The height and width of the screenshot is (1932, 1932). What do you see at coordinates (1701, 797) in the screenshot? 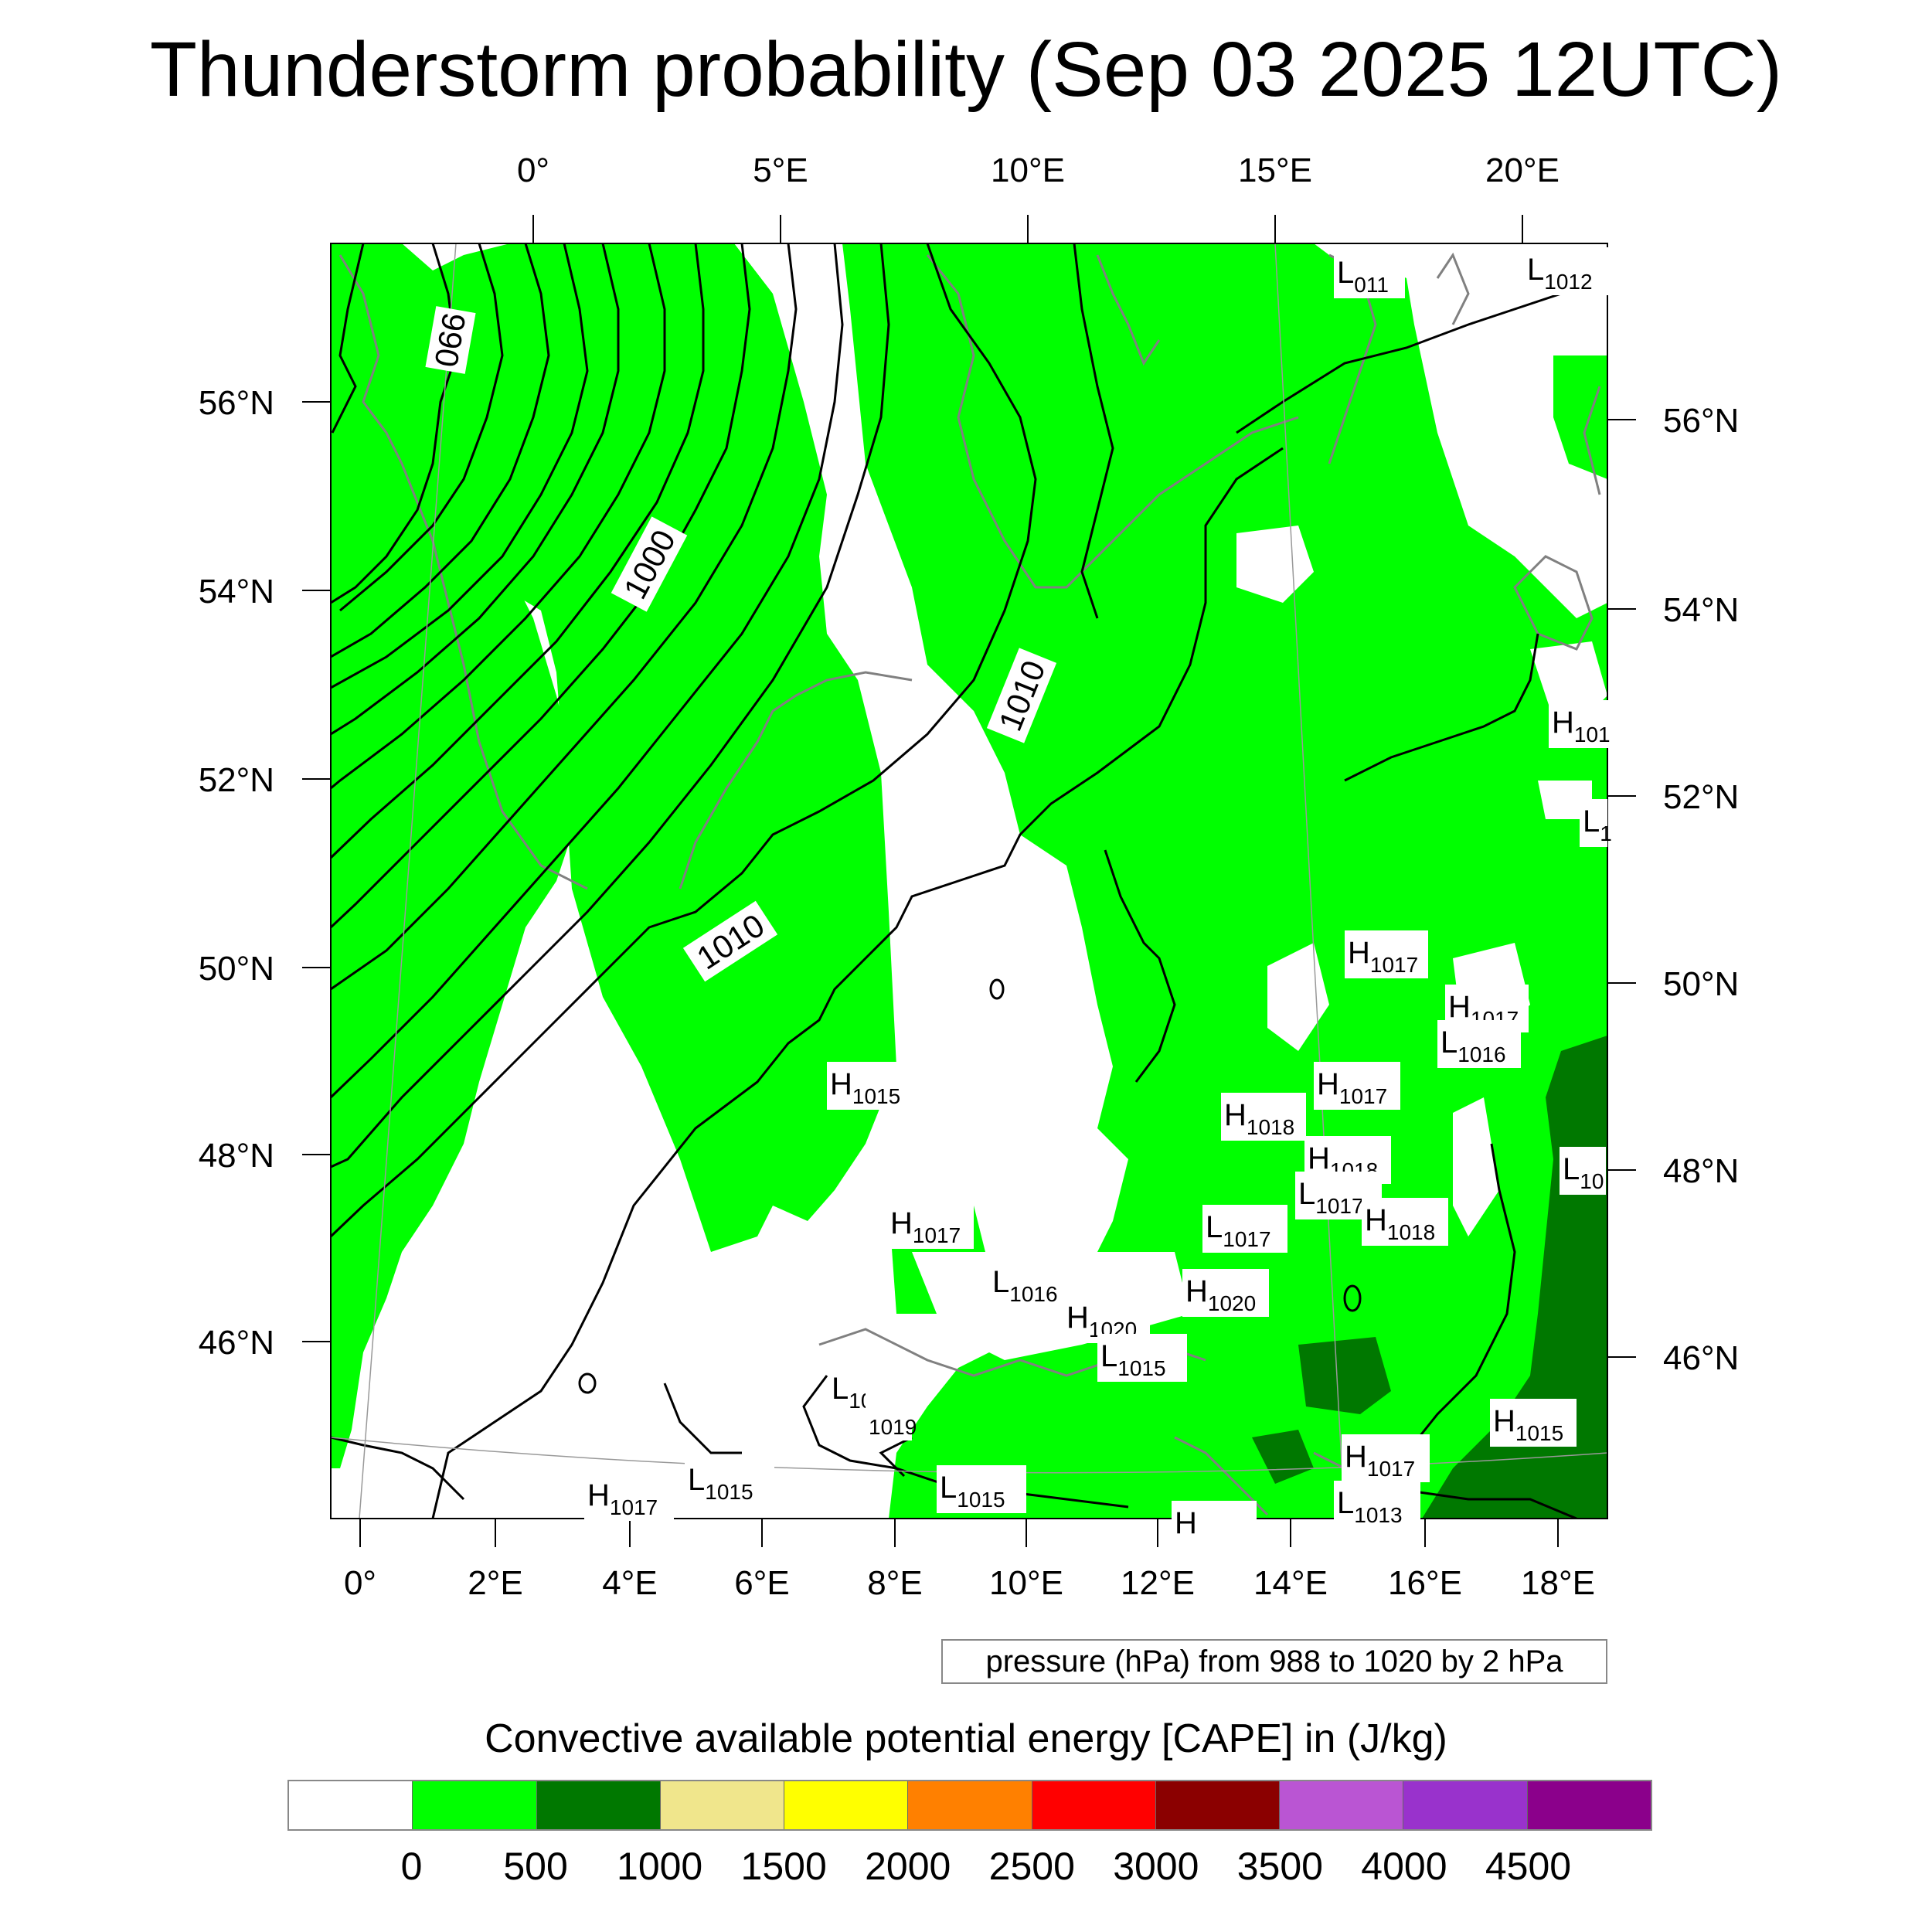
I see `right-lat-label: 52°N` at bounding box center [1701, 797].